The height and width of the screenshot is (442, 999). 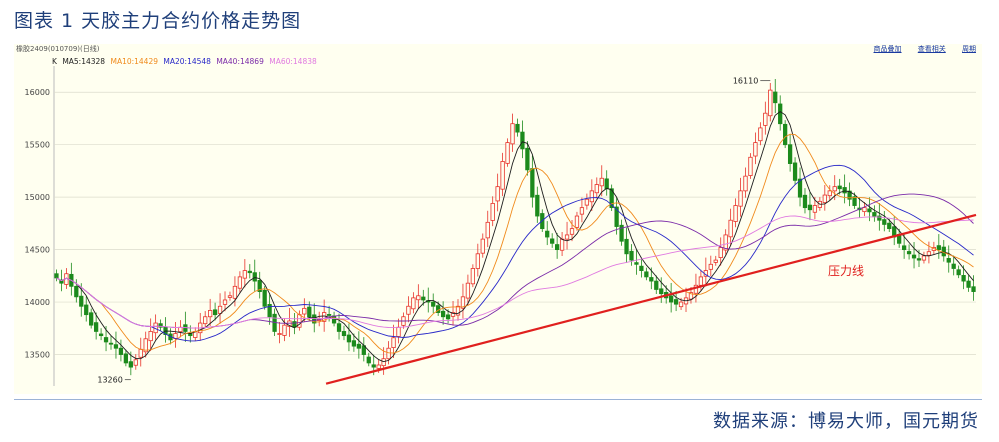 What do you see at coordinates (498, 399) in the screenshot?
I see `divider` at bounding box center [498, 399].